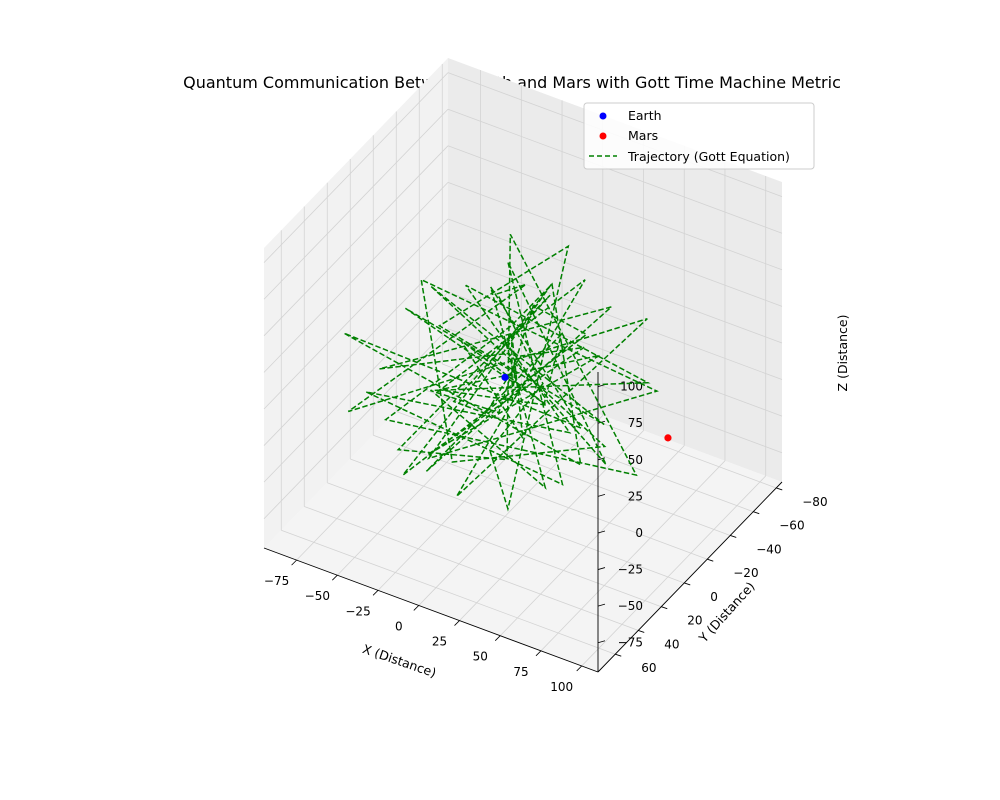 This screenshot has width=1000, height=800. I want to click on z-tick-label: 0, so click(639, 533).